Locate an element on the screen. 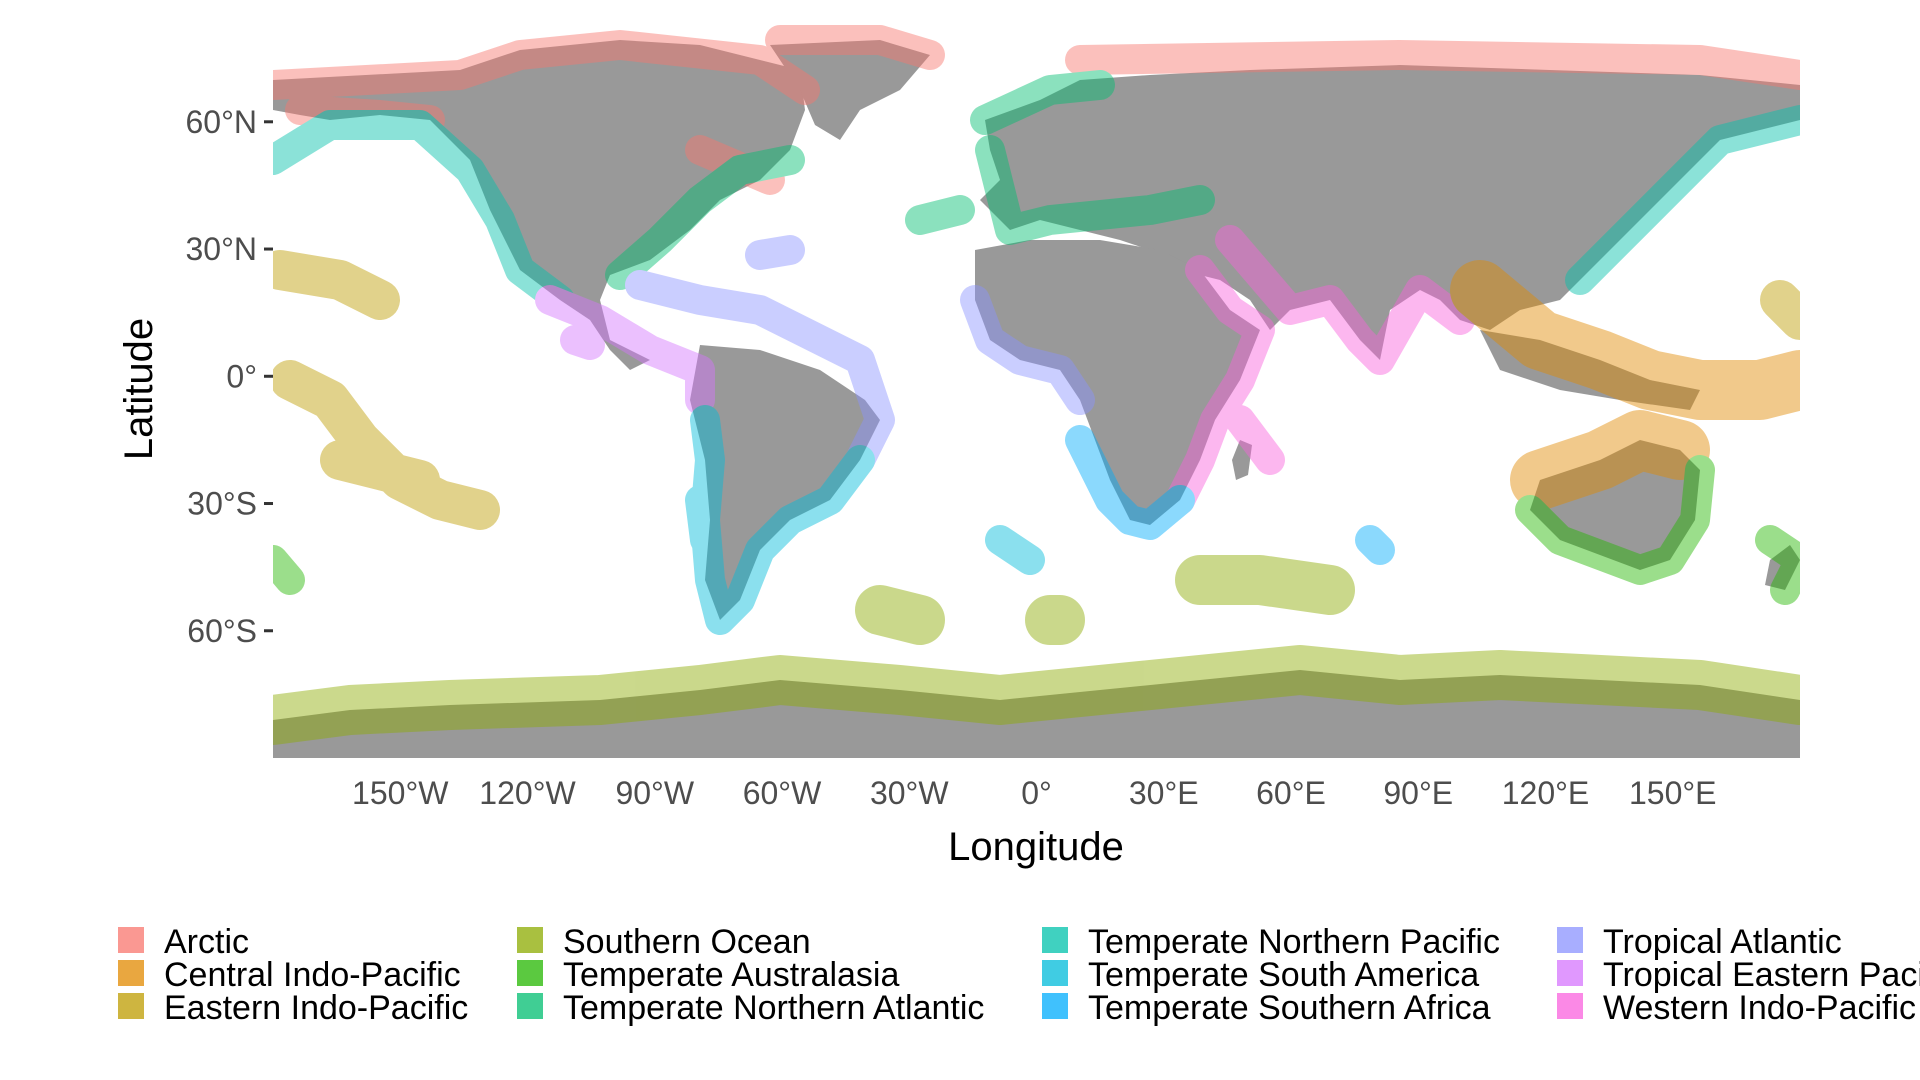 This screenshot has height=1080, width=1920. x-tick-label: 30°E is located at coordinates (1164, 793).